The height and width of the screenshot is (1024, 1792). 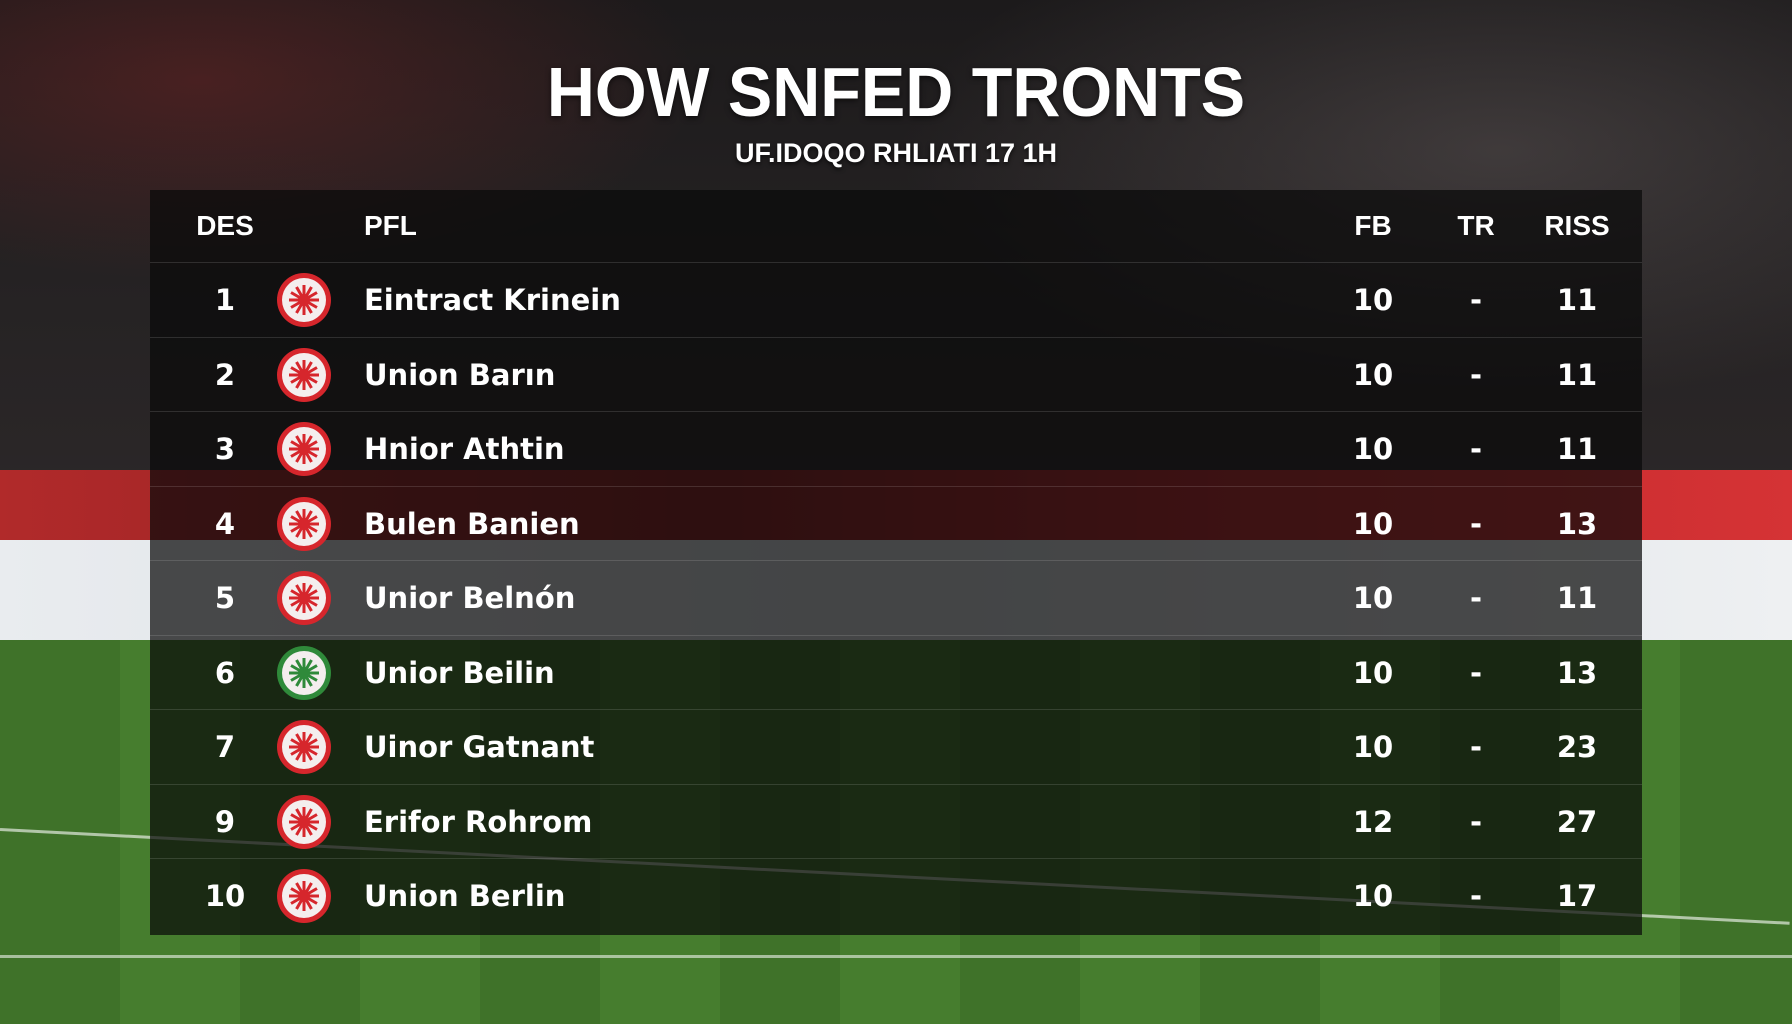 What do you see at coordinates (1577, 747) in the screenshot?
I see `riss-value: 23` at bounding box center [1577, 747].